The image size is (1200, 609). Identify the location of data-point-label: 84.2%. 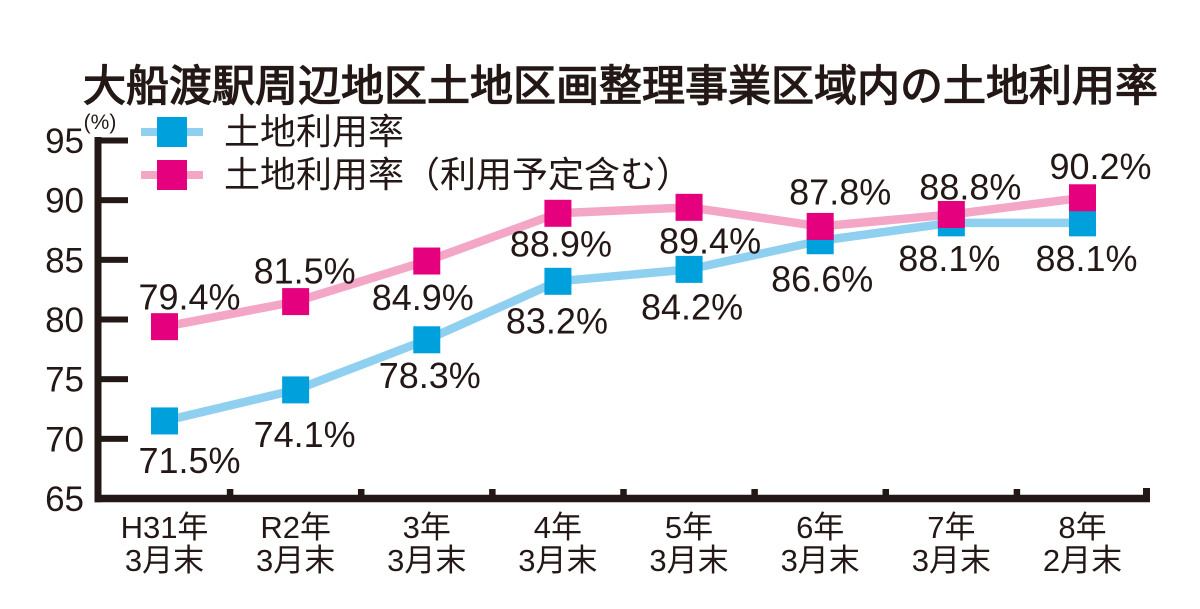
(692, 306).